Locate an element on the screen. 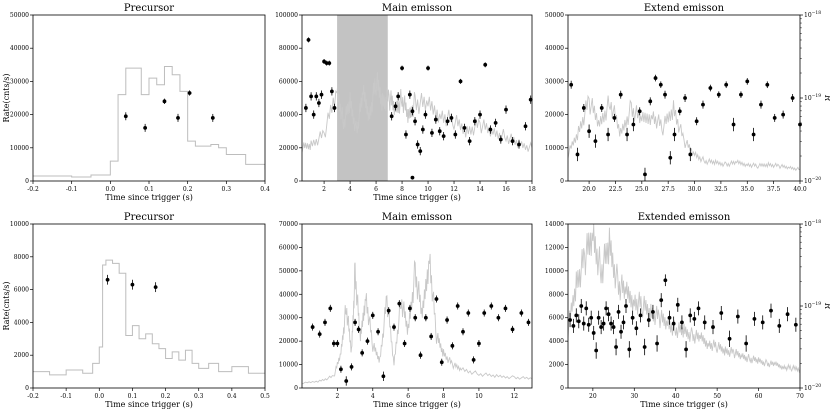  x-tick-label: 25.0 is located at coordinates (642, 189).